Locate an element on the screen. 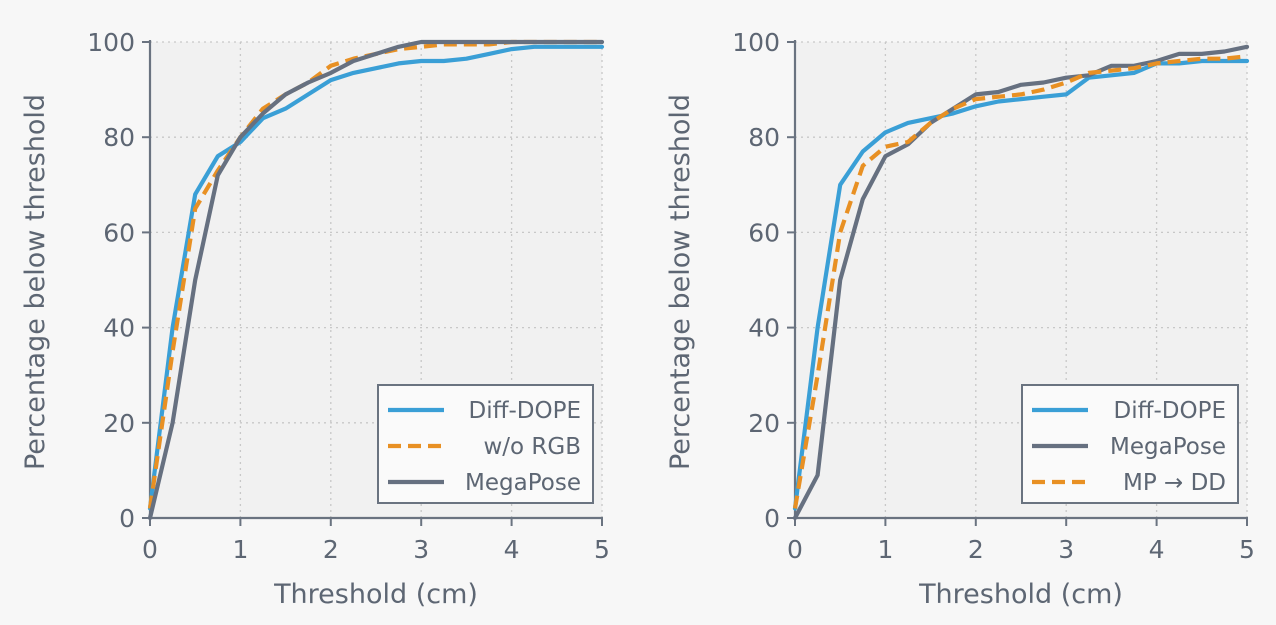 The height and width of the screenshot is (625, 1276). legend: Diff-DOPE MegaPose MP → DD is located at coordinates (1130, 444).